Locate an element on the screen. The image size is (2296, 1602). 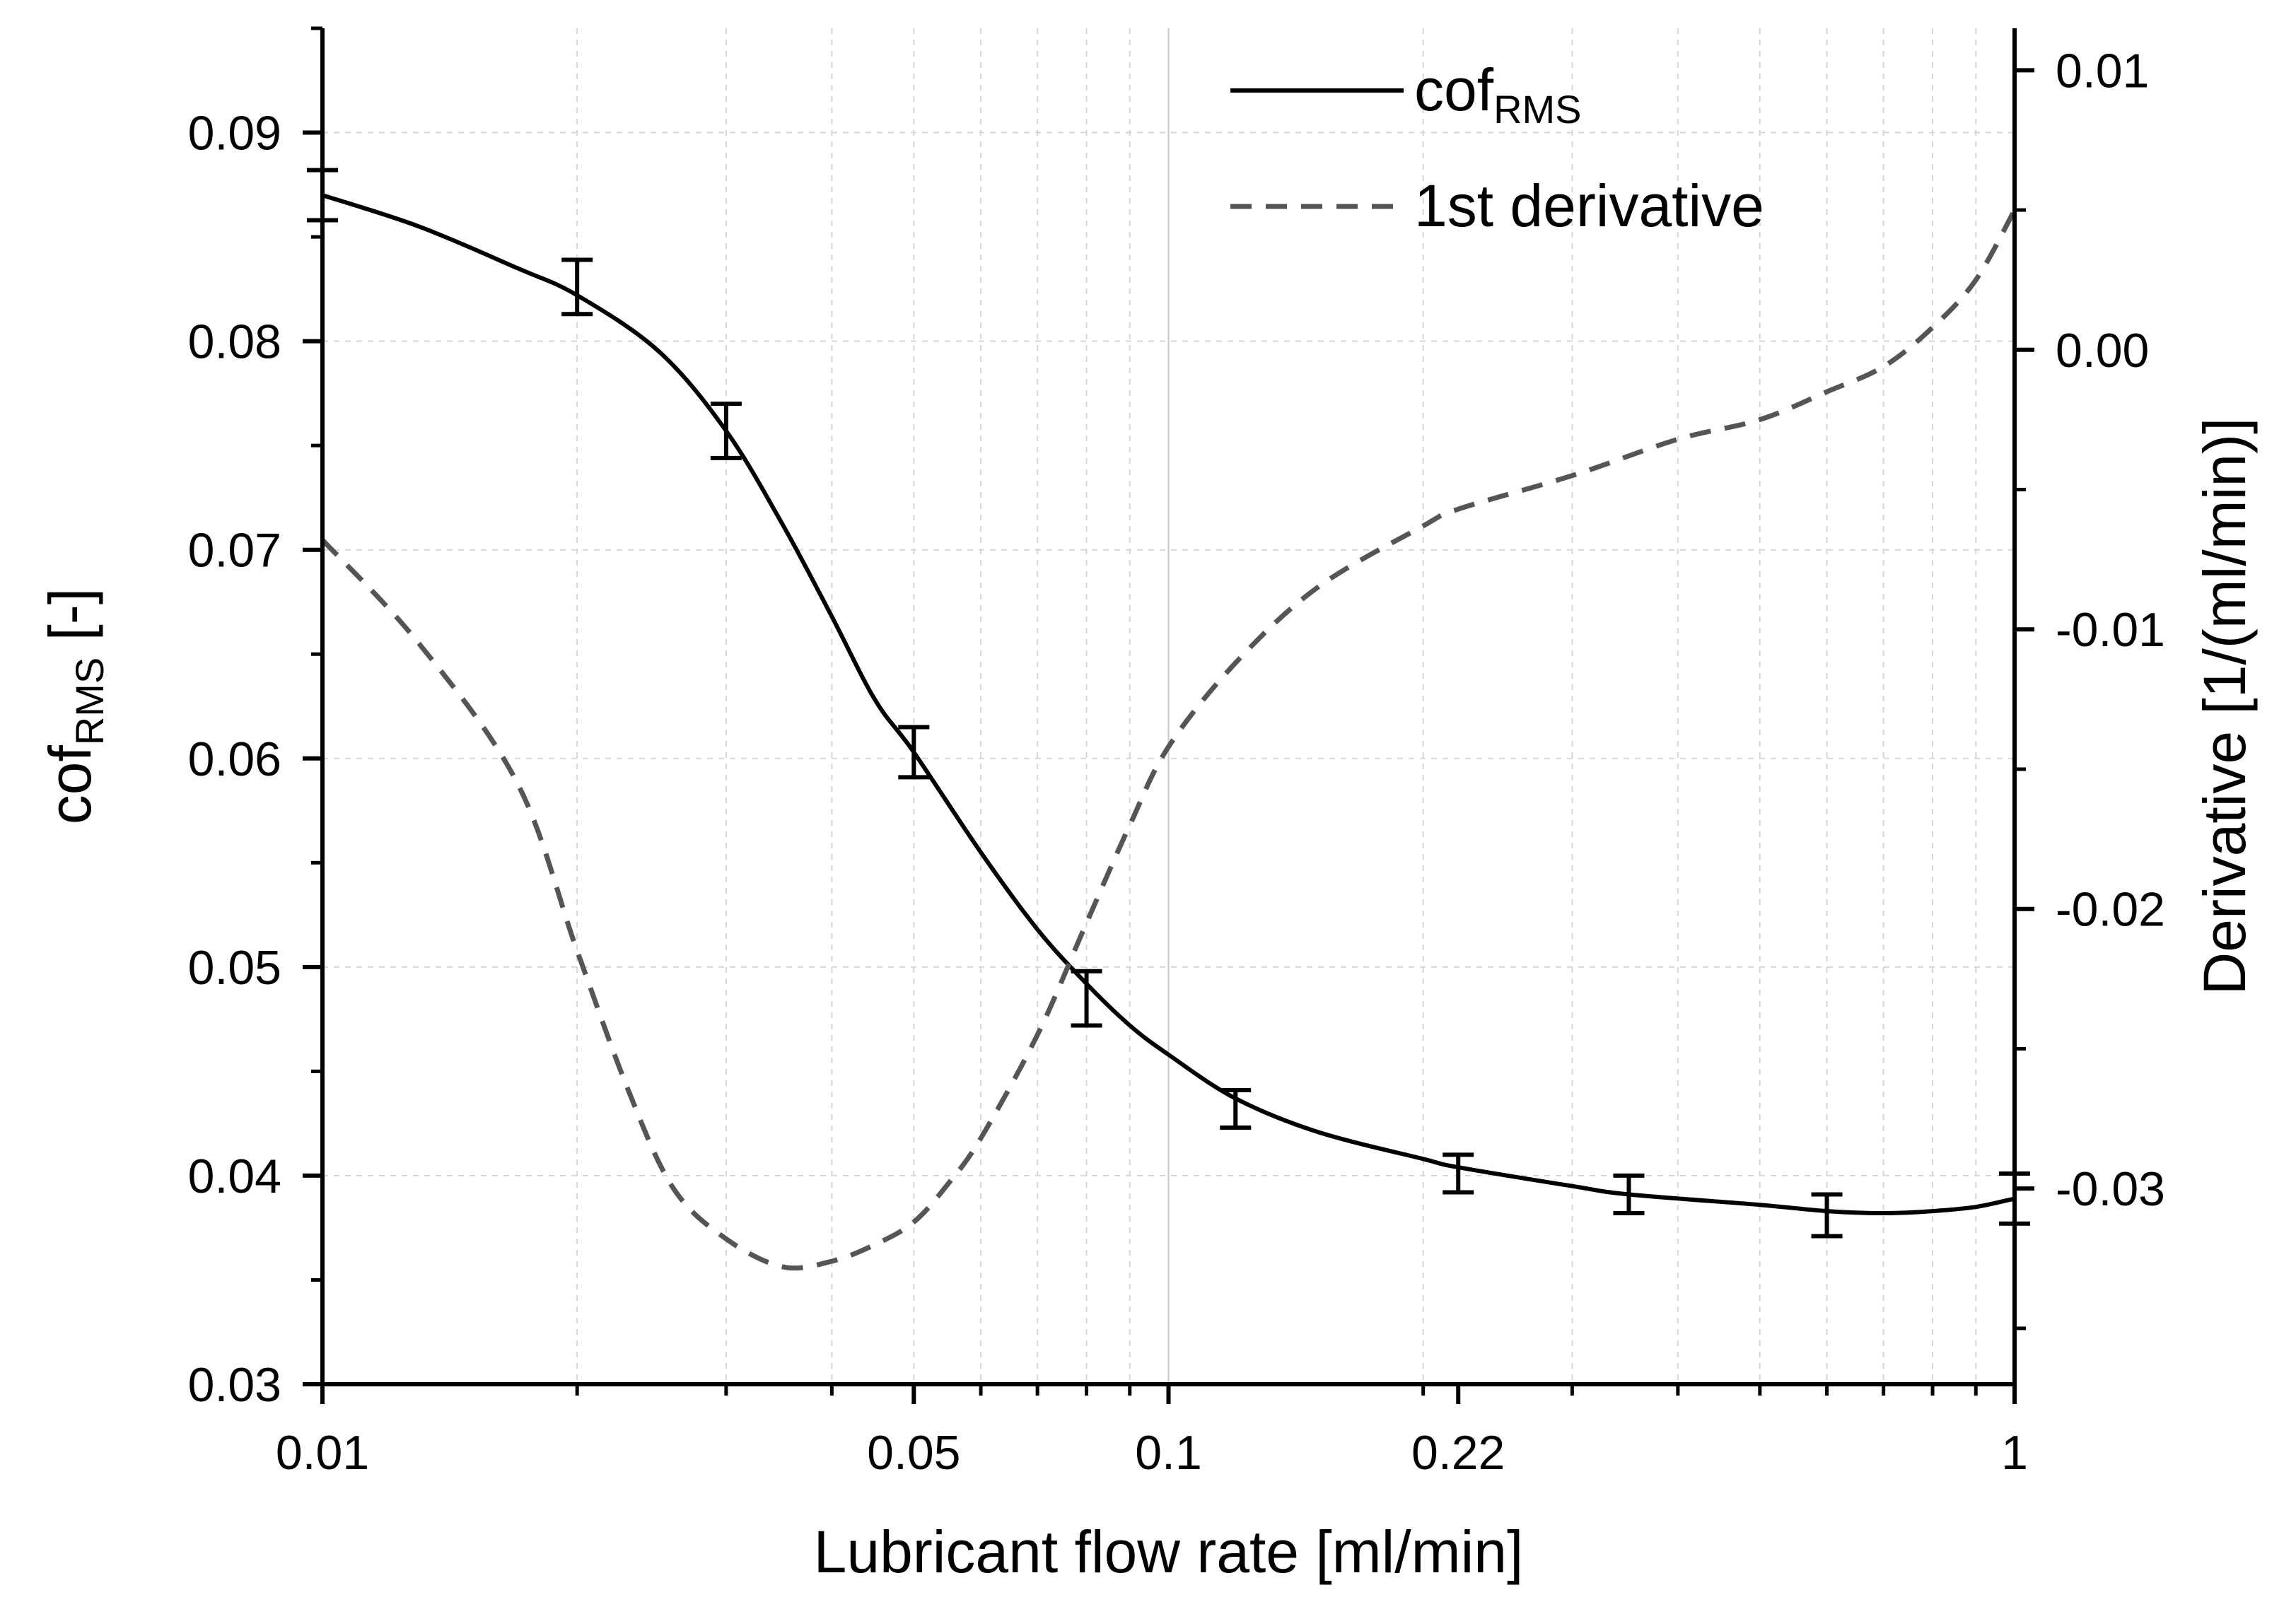
y-tick-label: 0.08 is located at coordinates (235, 342).